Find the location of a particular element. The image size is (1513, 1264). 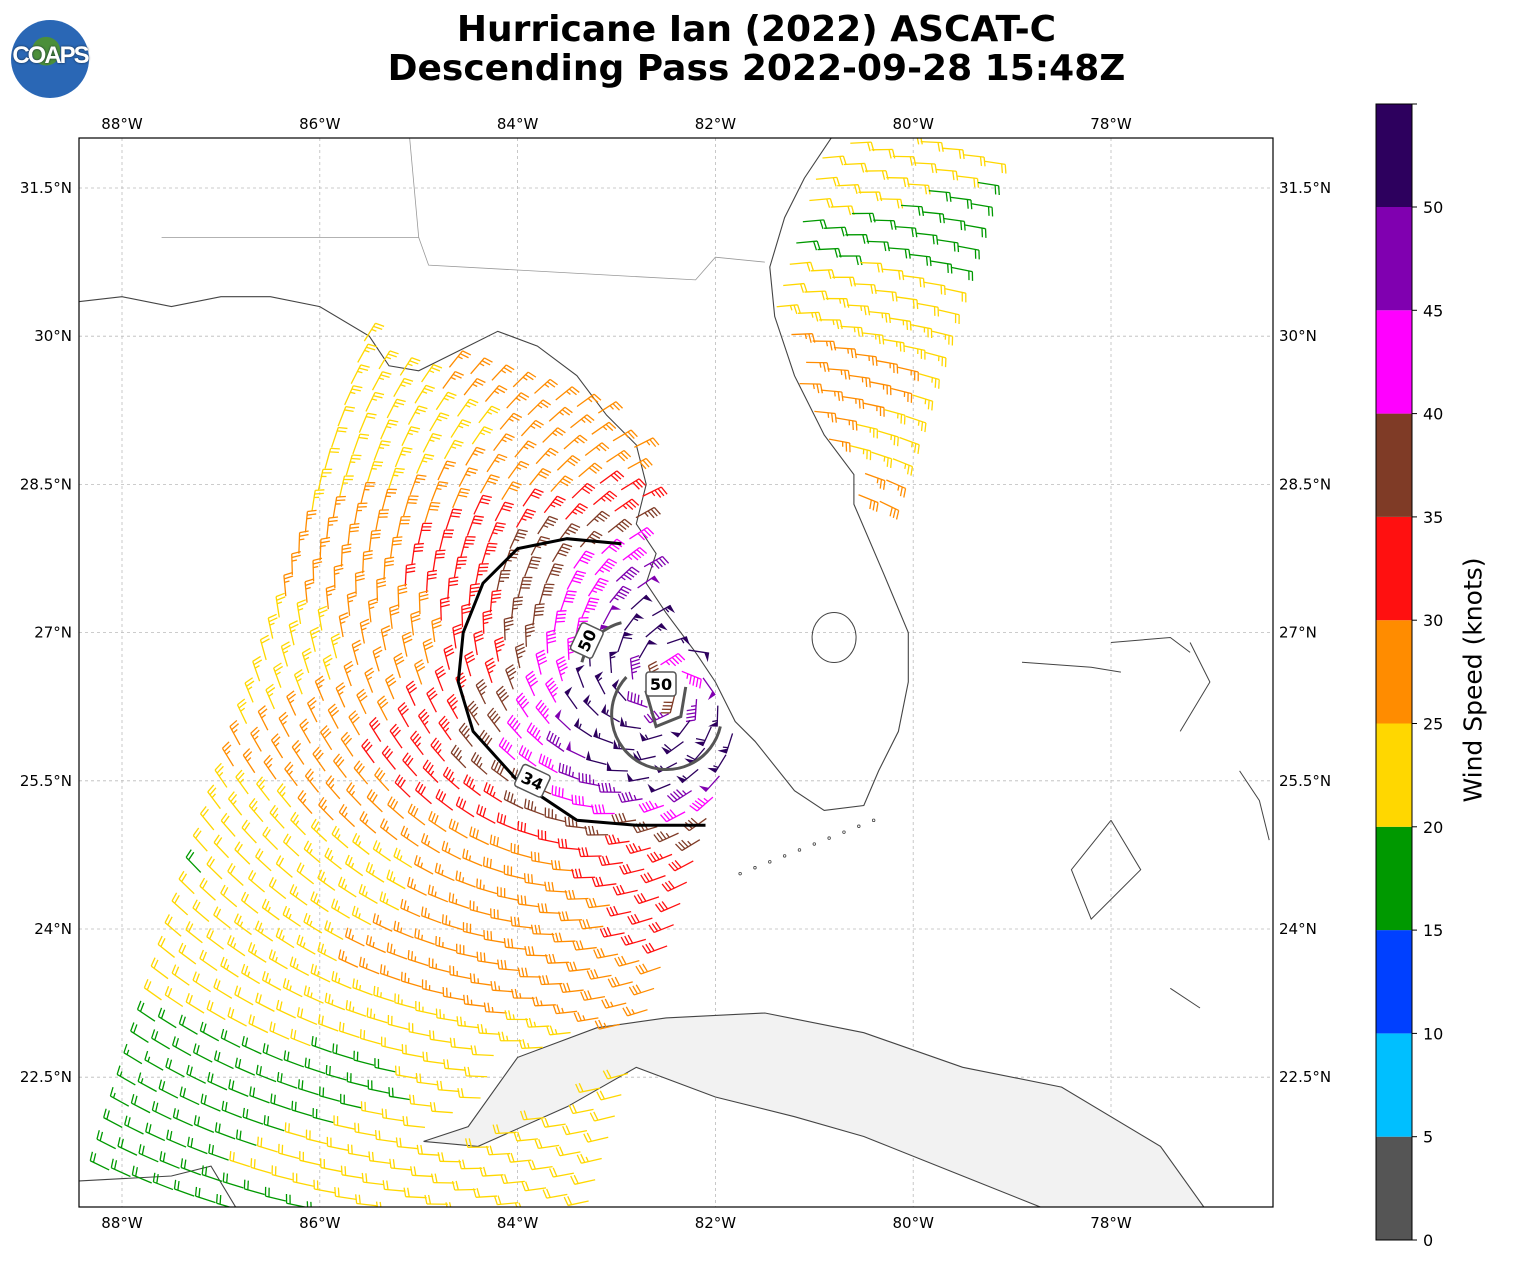

colorbar-band is located at coordinates (1394, 1085).